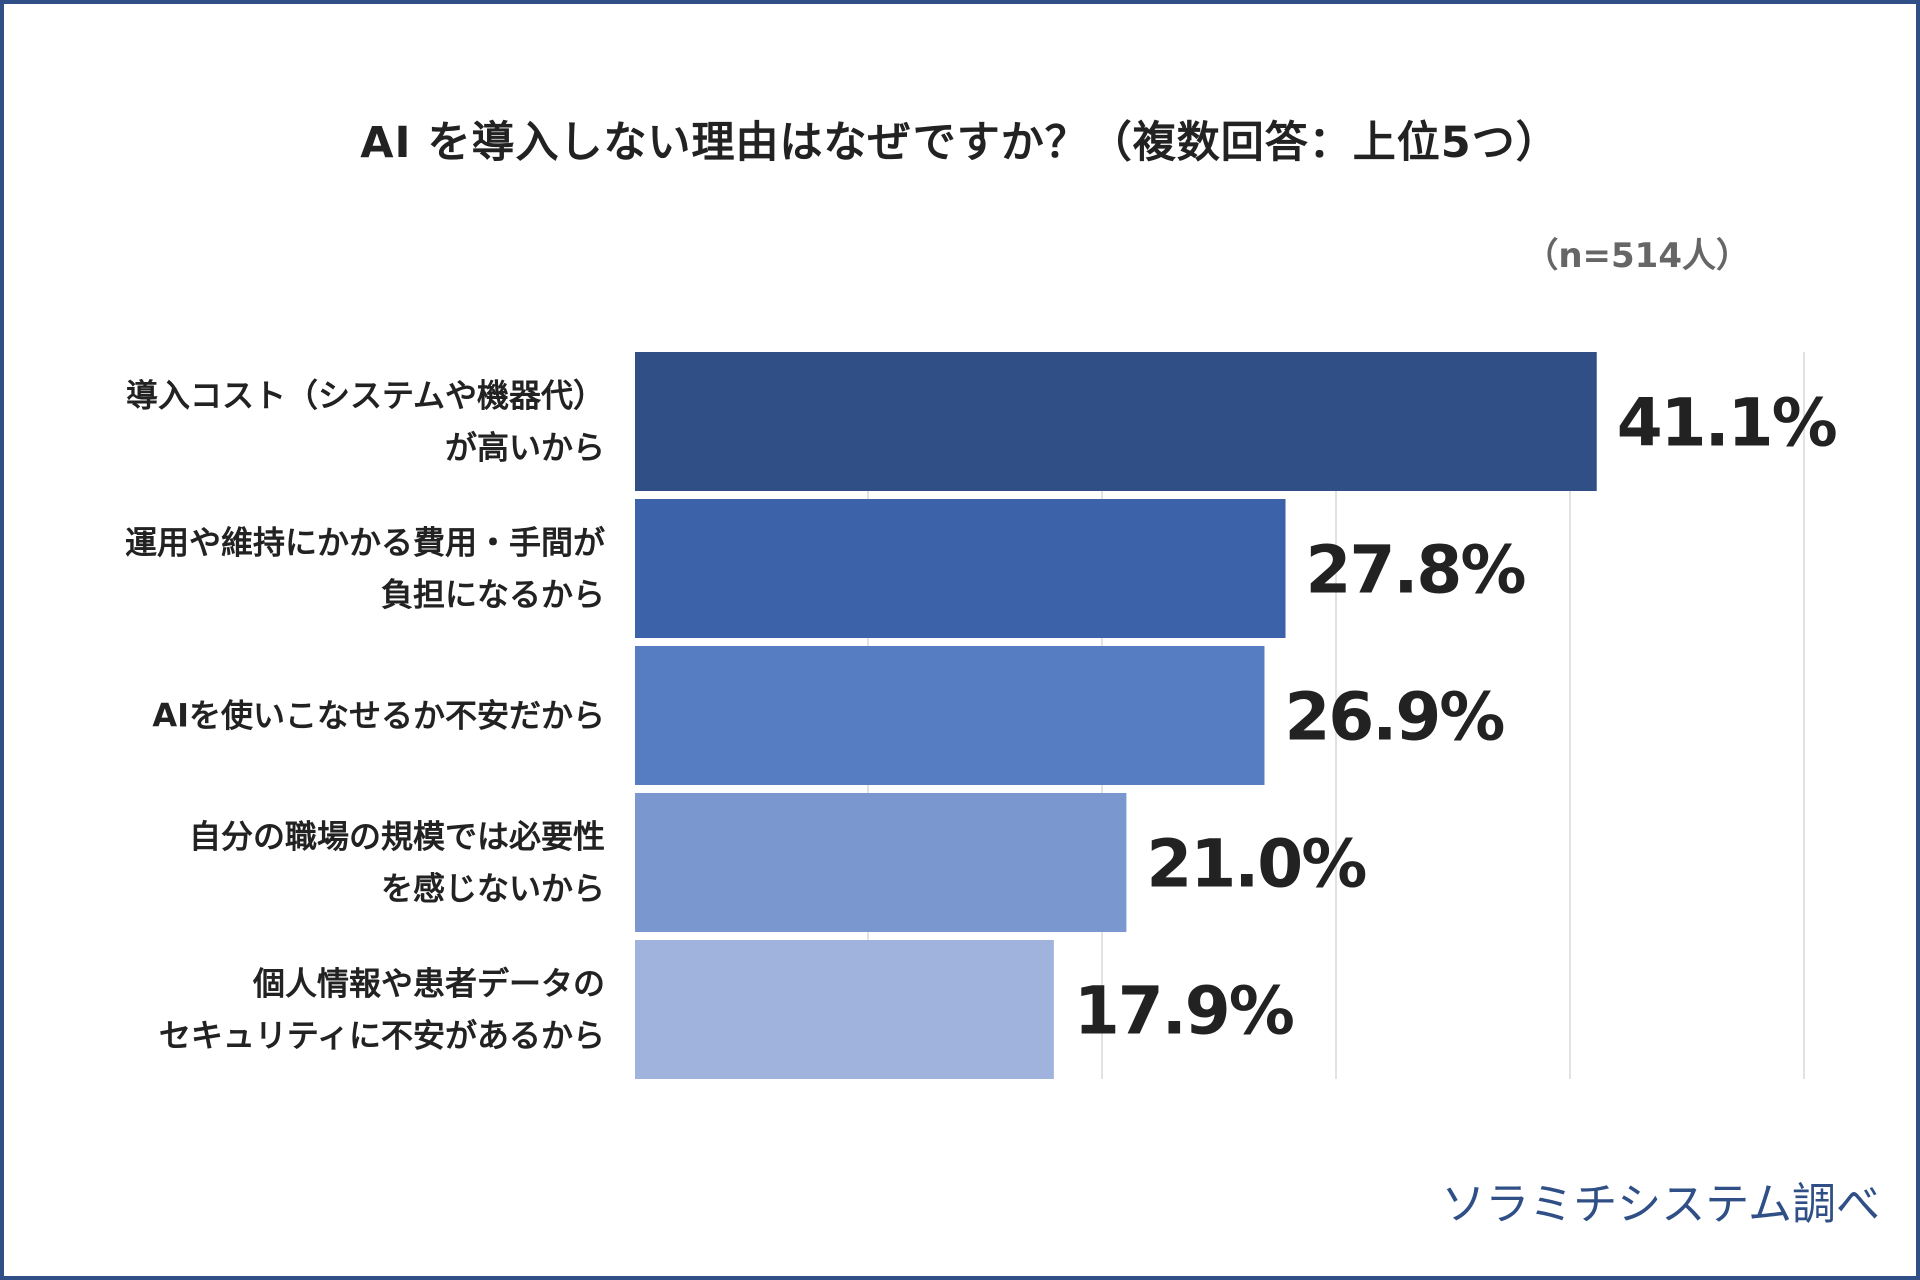 Image resolution: width=1920 pixels, height=1280 pixels. I want to click on category-label: 個人情報や患者データの, so click(428, 984).